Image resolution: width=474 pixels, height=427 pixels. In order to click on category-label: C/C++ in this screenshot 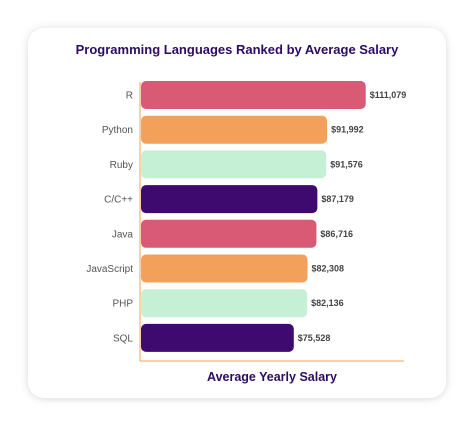, I will do `click(118, 200)`.